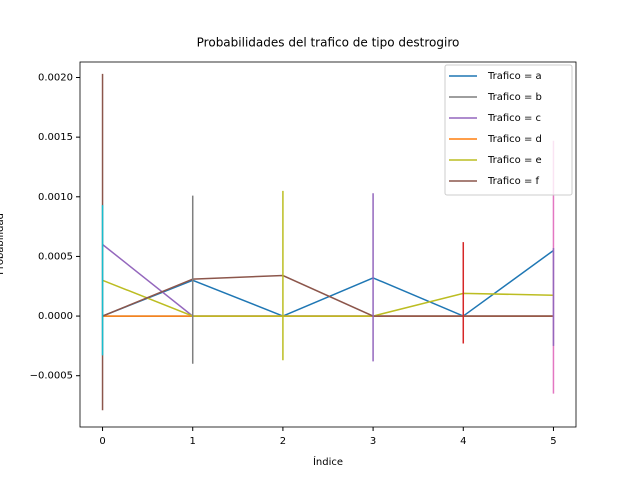 This screenshot has height=480, width=640. Describe the element at coordinates (55, 78) in the screenshot. I see `y-tick-label: 0.0020` at that location.